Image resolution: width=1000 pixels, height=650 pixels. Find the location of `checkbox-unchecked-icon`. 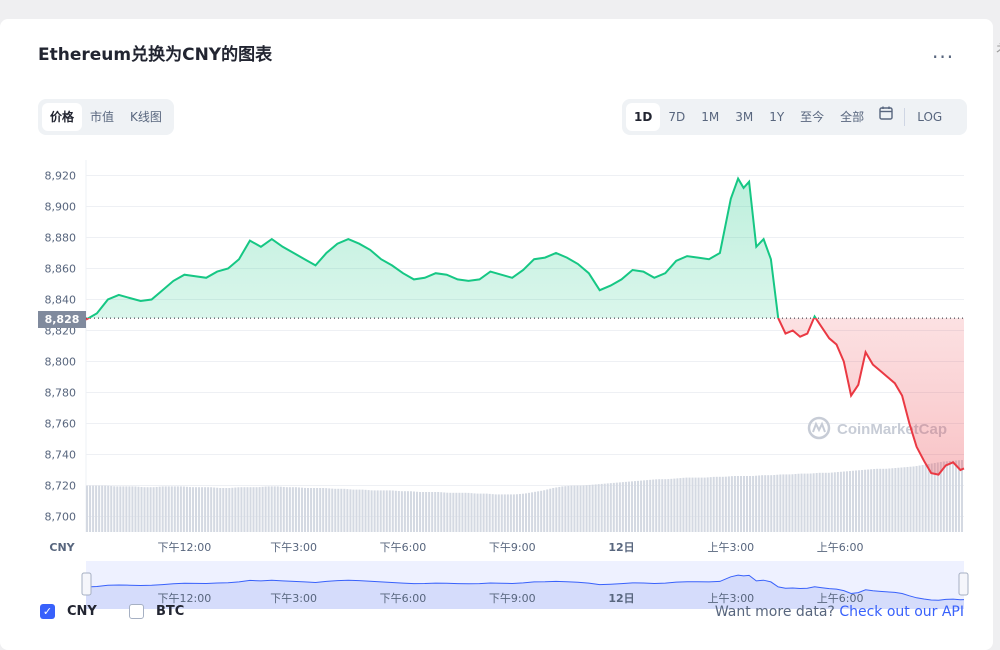

checkbox-unchecked-icon is located at coordinates (136, 611).